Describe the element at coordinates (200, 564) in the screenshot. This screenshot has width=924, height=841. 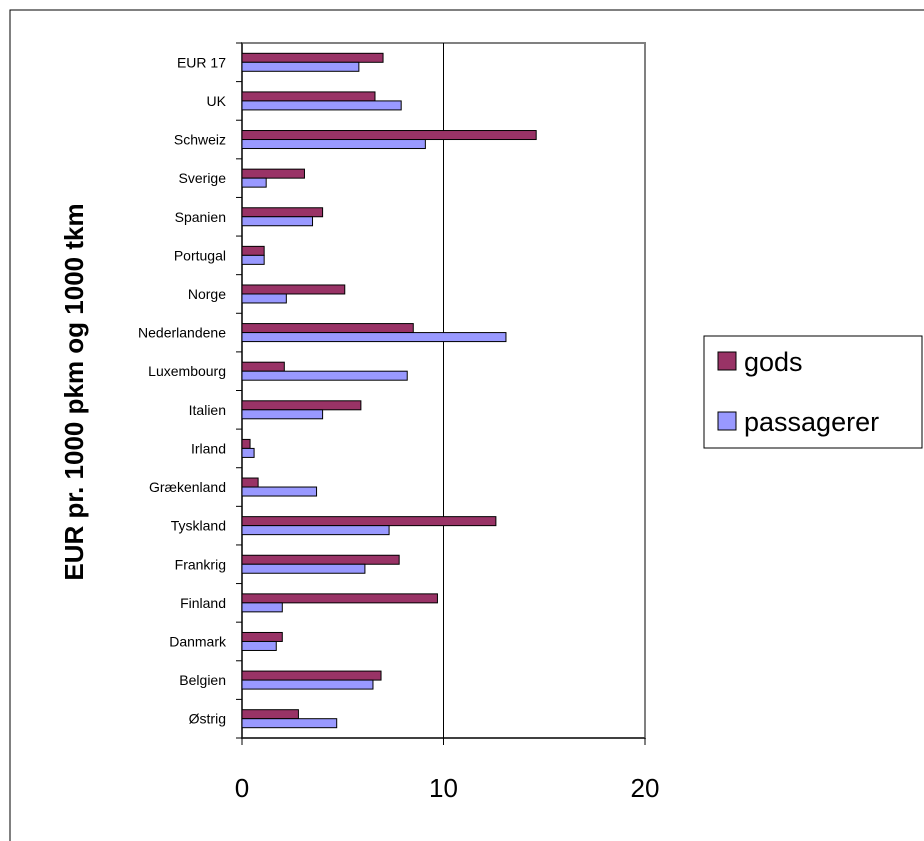
I see `category-label-13: Frankrig` at that location.